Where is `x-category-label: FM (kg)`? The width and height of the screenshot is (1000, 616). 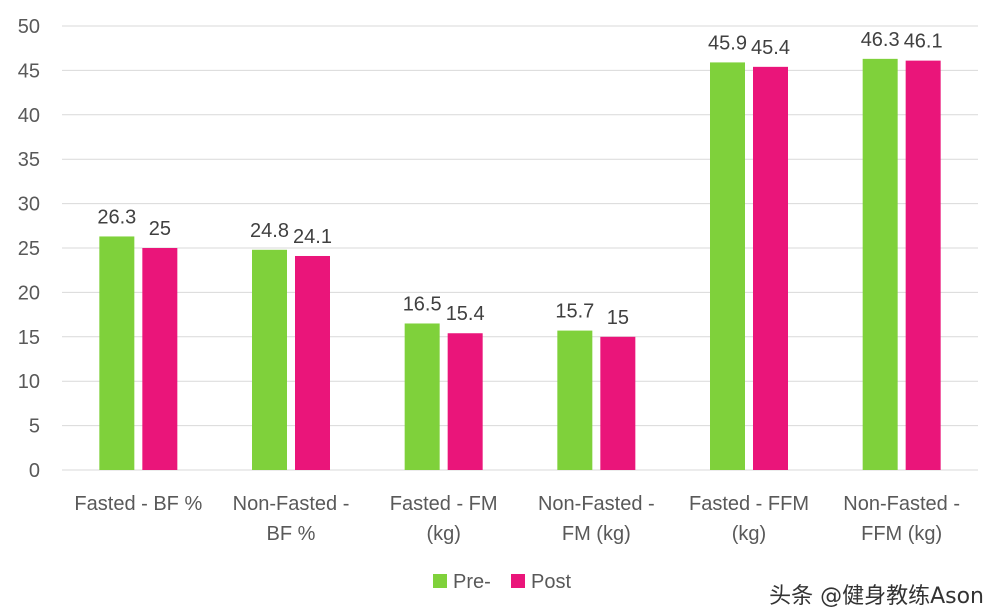
x-category-label: FM (kg) is located at coordinates (596, 534).